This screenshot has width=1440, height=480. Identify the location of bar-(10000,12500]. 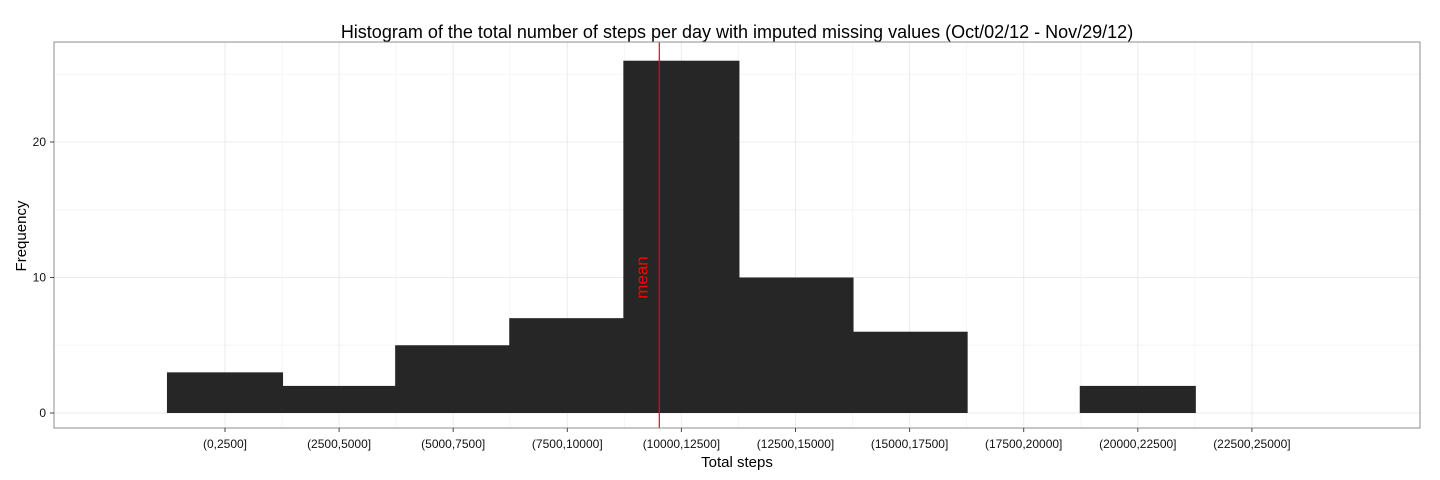
(681, 236).